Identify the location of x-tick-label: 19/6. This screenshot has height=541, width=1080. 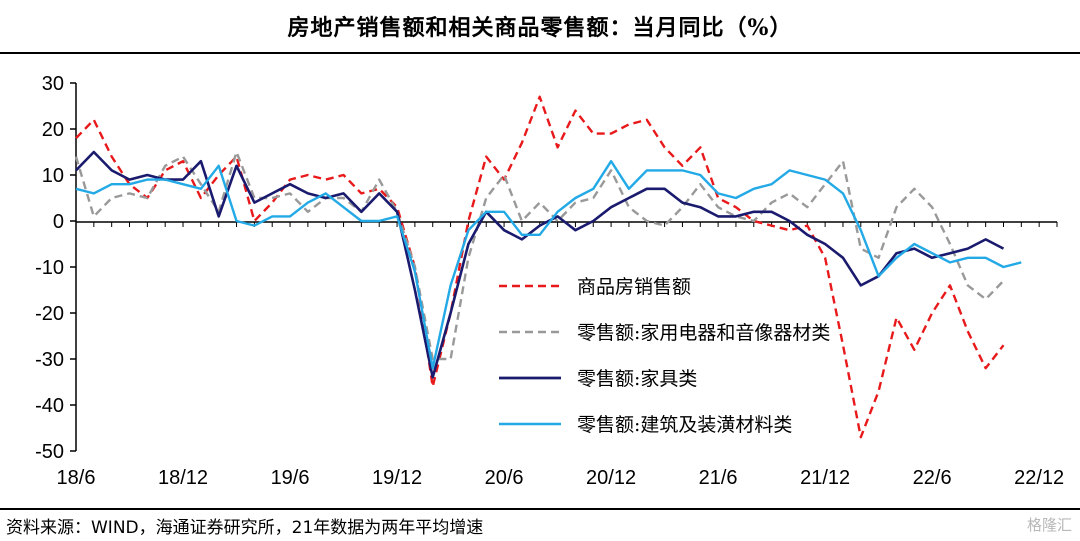
(290, 478).